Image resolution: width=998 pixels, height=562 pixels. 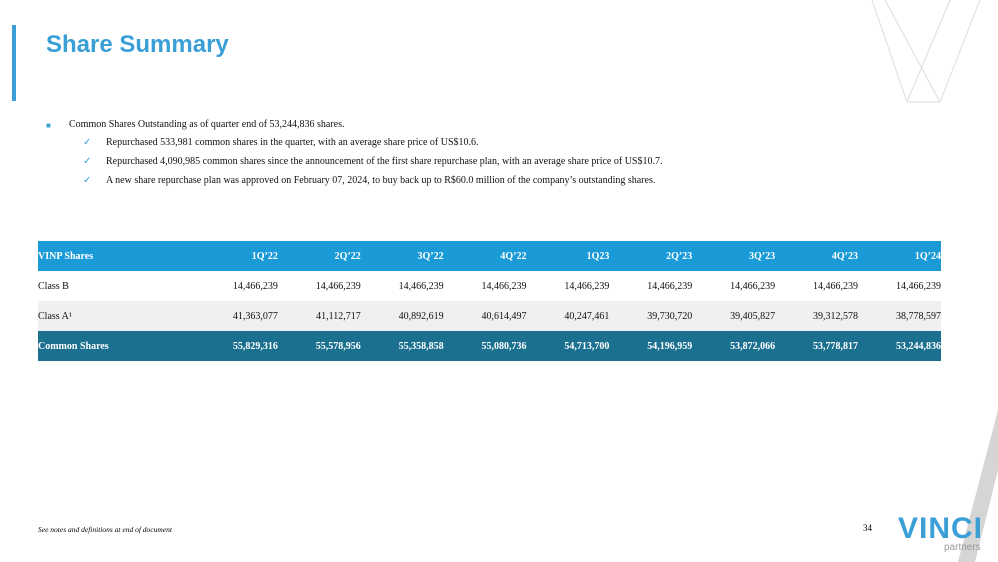 I want to click on header-cell: 2Q’22, so click(x=319, y=256).